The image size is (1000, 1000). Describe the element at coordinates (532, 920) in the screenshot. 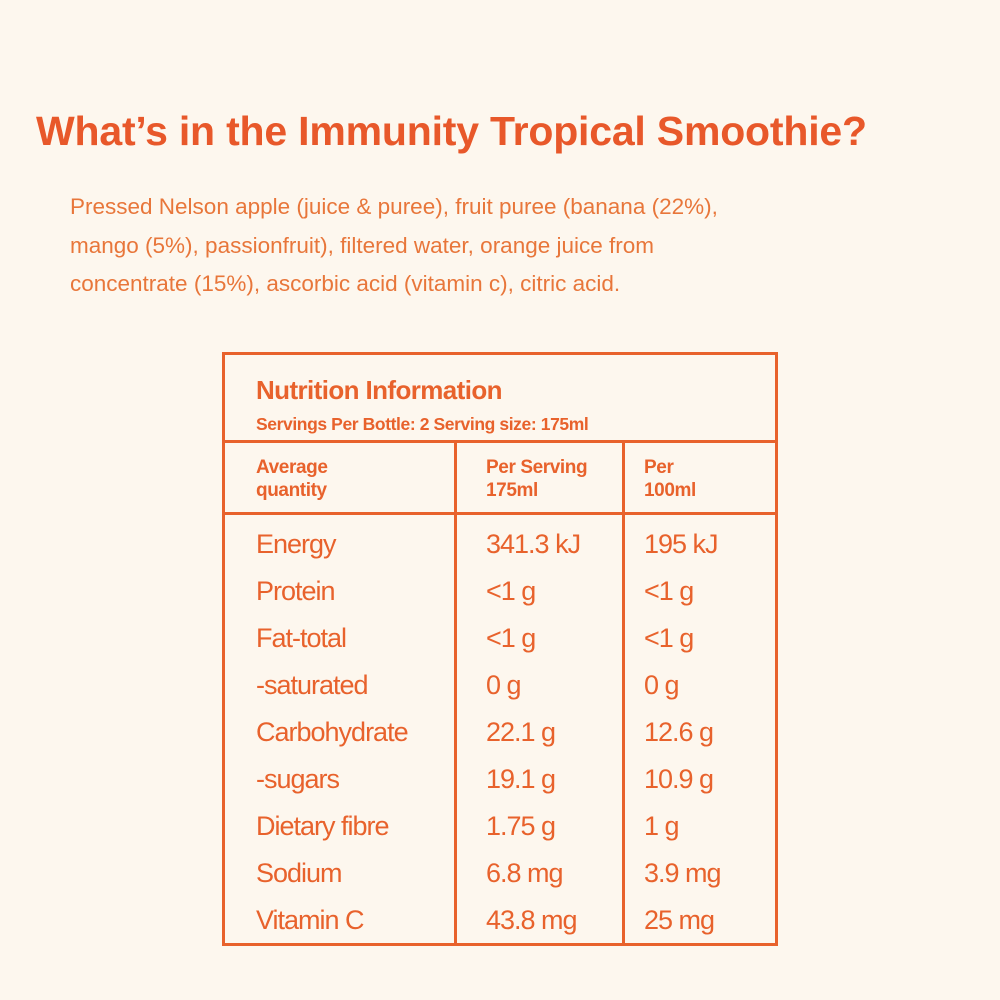

I see `per-serving-value: 43.8 mg` at that location.